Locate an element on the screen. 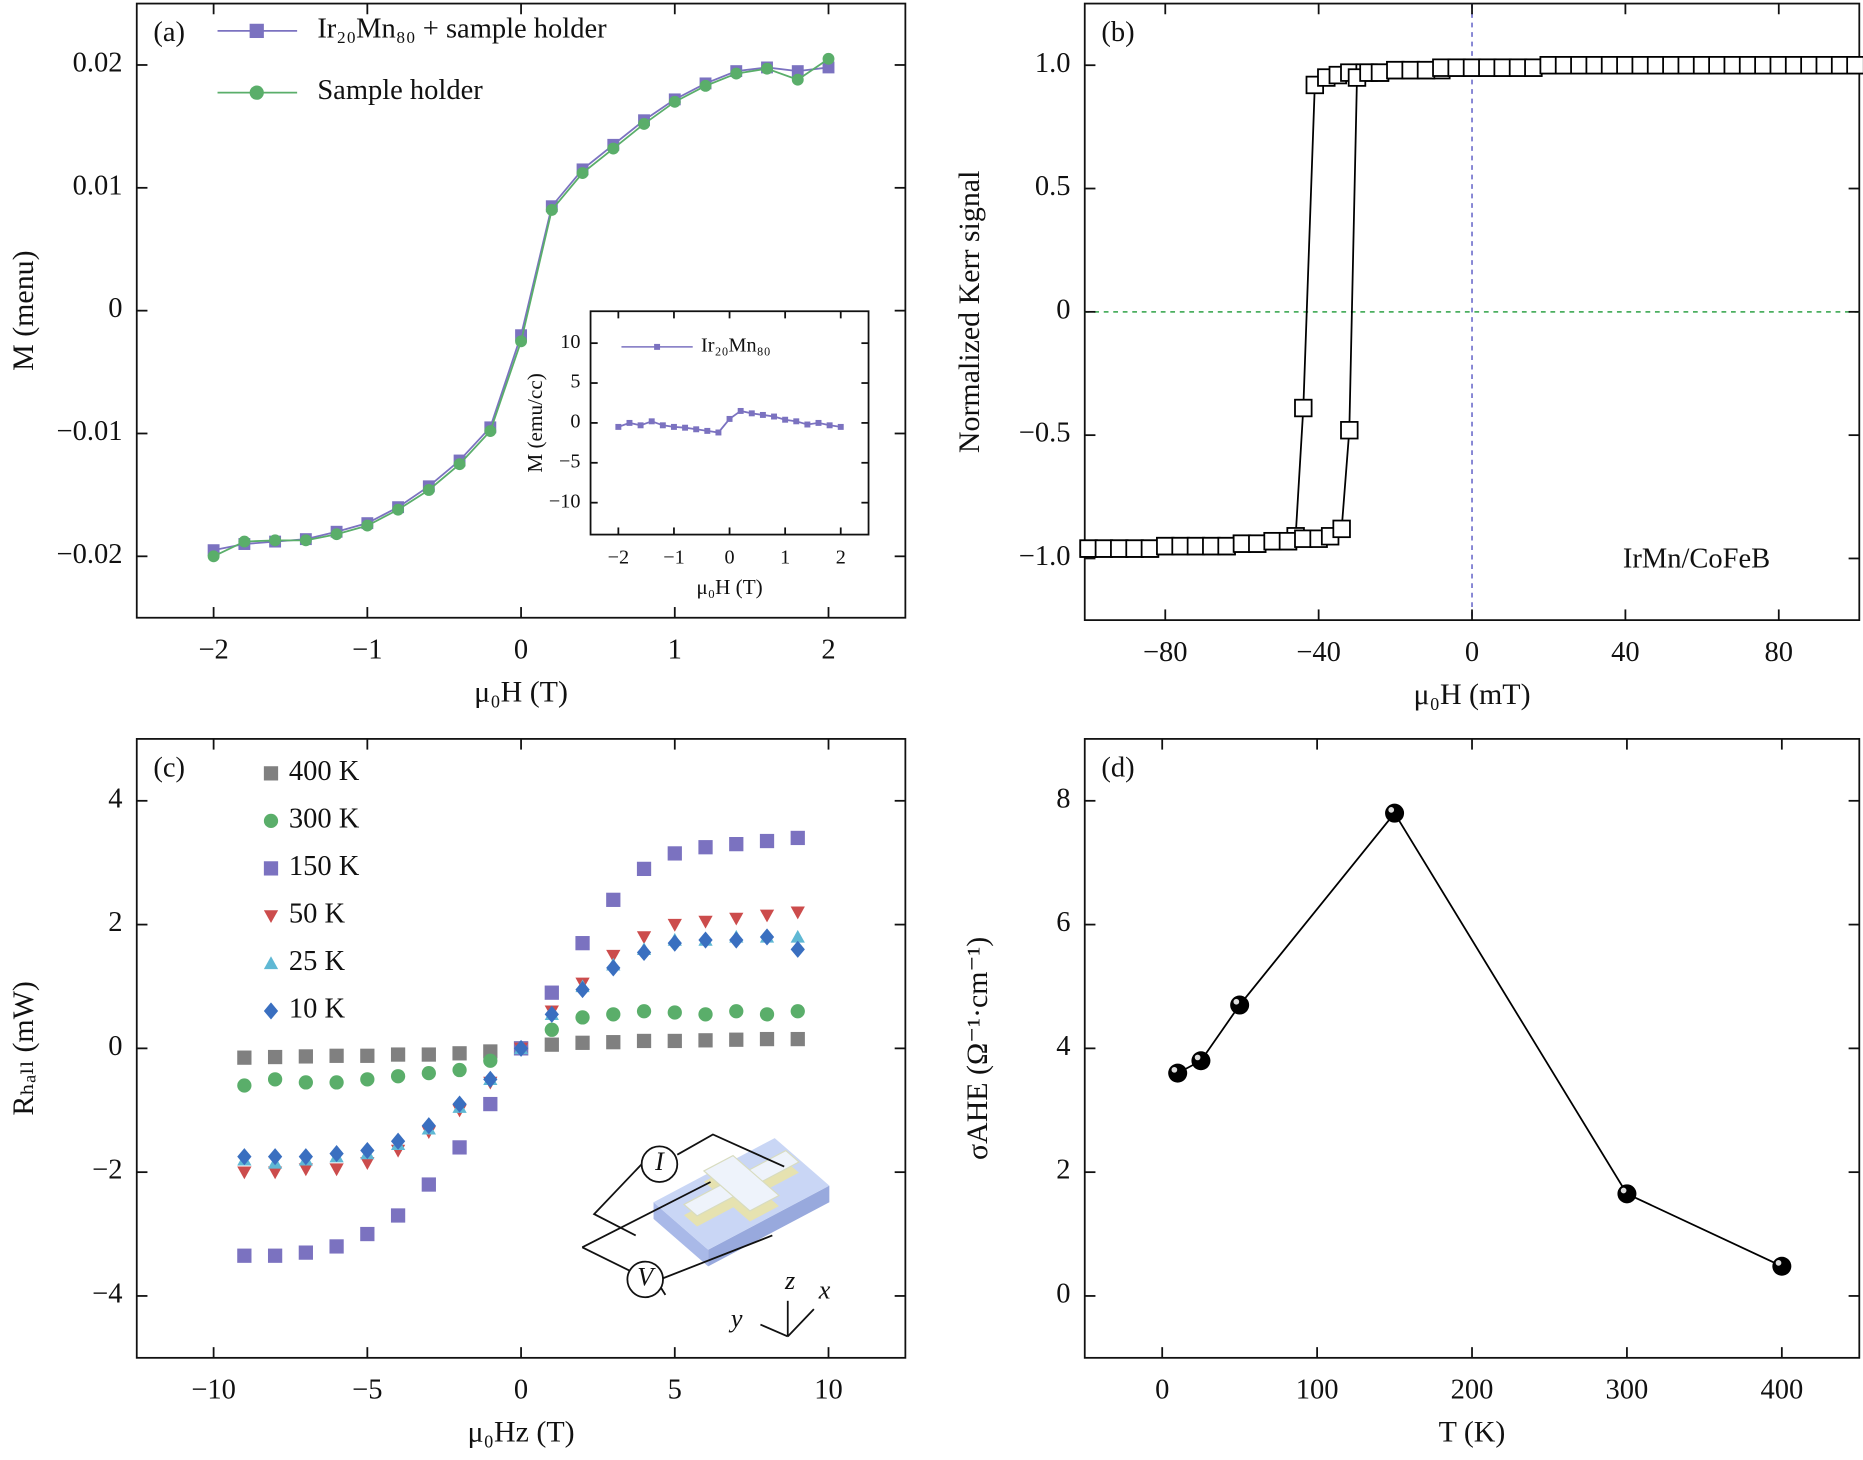 The width and height of the screenshot is (1863, 1460). x-tick-label: 100 is located at coordinates (1317, 1390).